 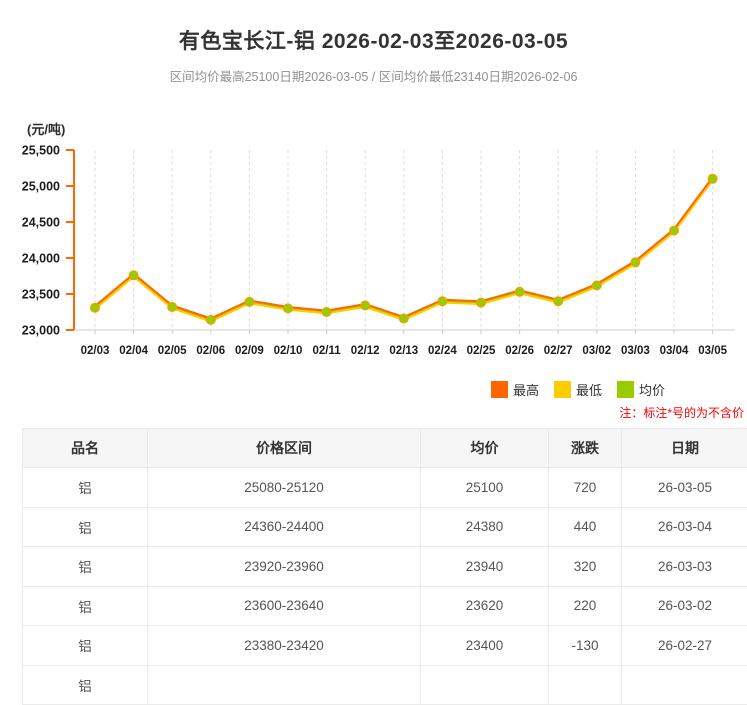 What do you see at coordinates (485, 488) in the screenshot?
I see `table-cell-avg-price: 25100` at bounding box center [485, 488].